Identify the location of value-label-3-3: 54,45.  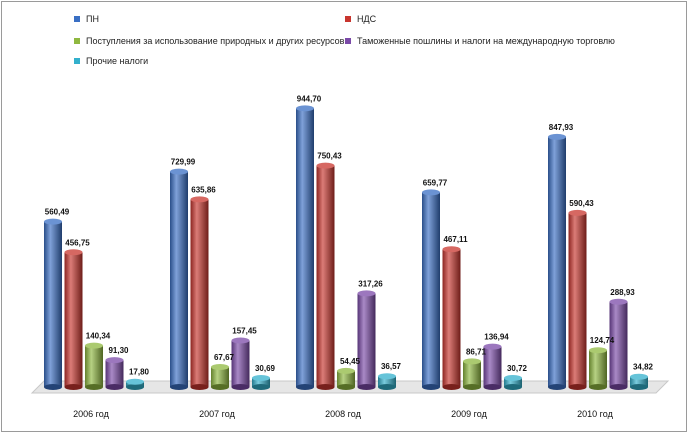
(350, 361).